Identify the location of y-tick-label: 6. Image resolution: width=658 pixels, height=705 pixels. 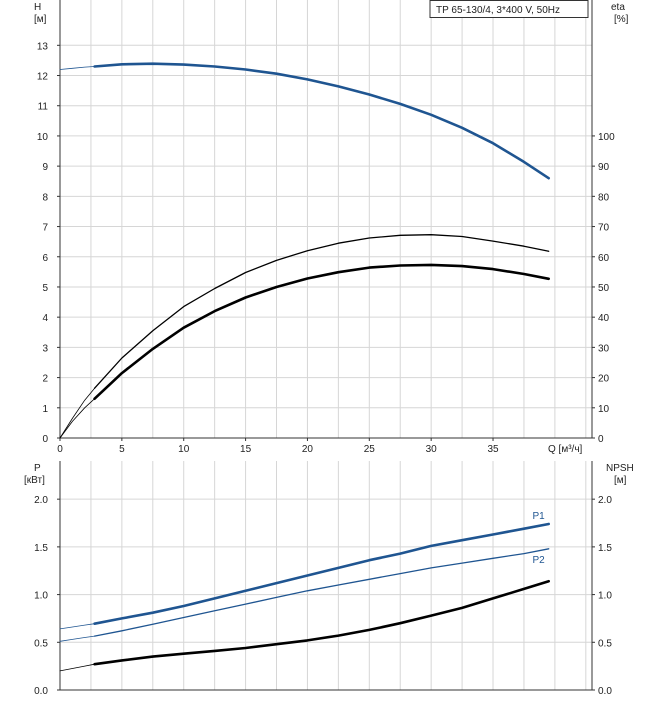
(45, 258).